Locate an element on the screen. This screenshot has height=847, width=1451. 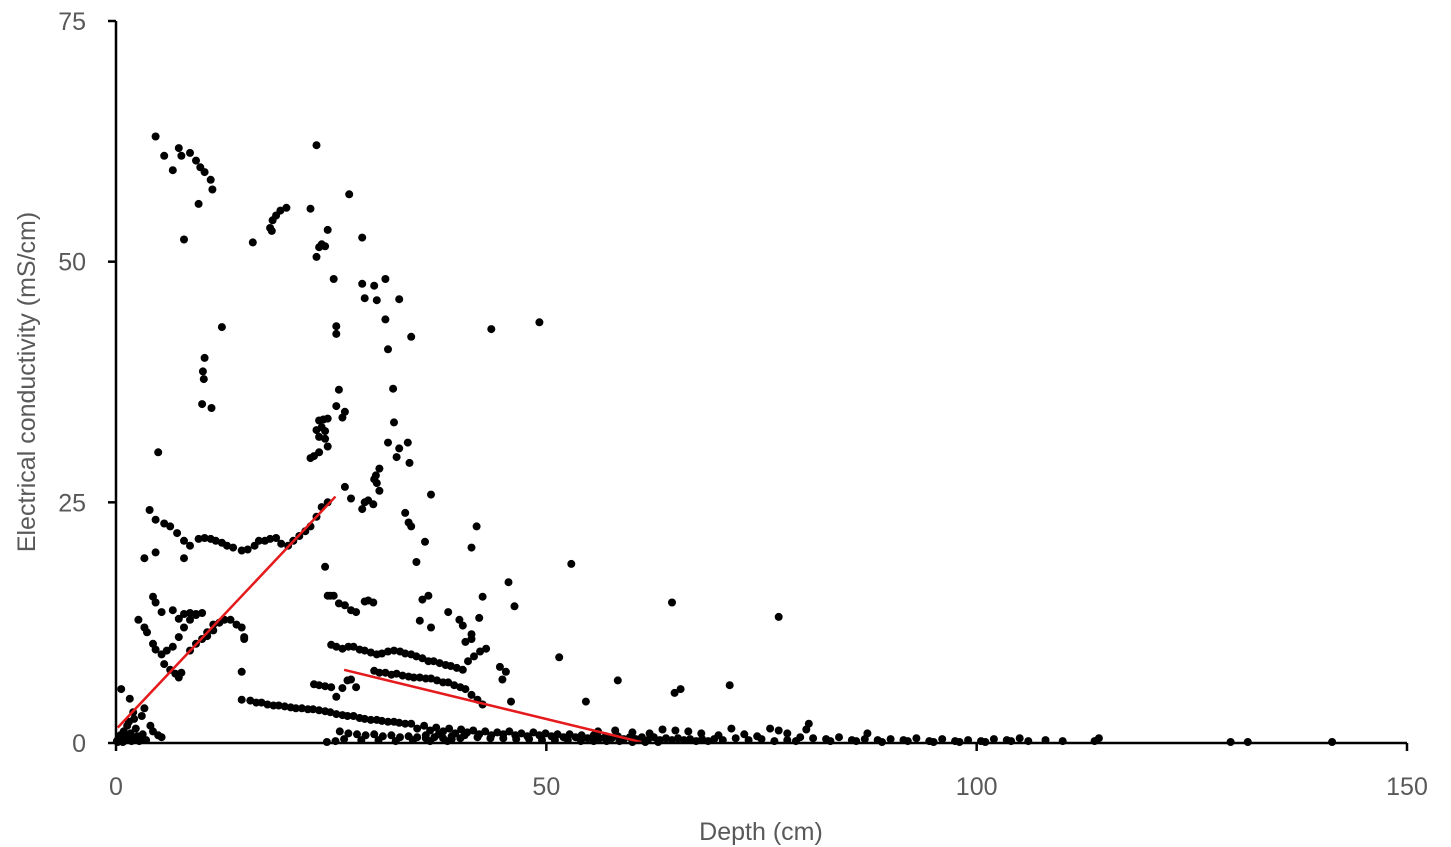
trend-line is located at coordinates (226, 612).